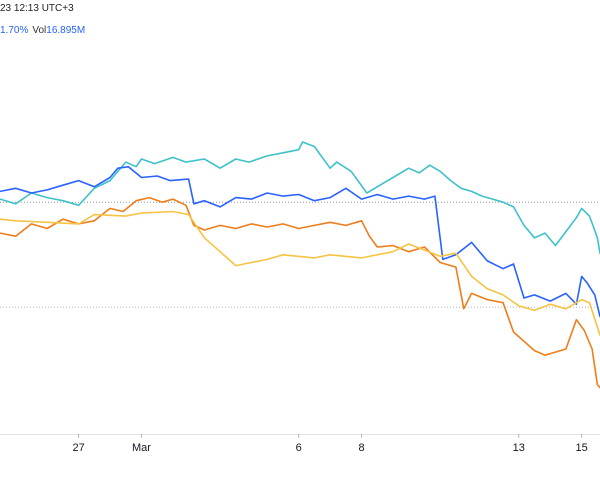  I want to click on x-tick-label: 15, so click(582, 448).